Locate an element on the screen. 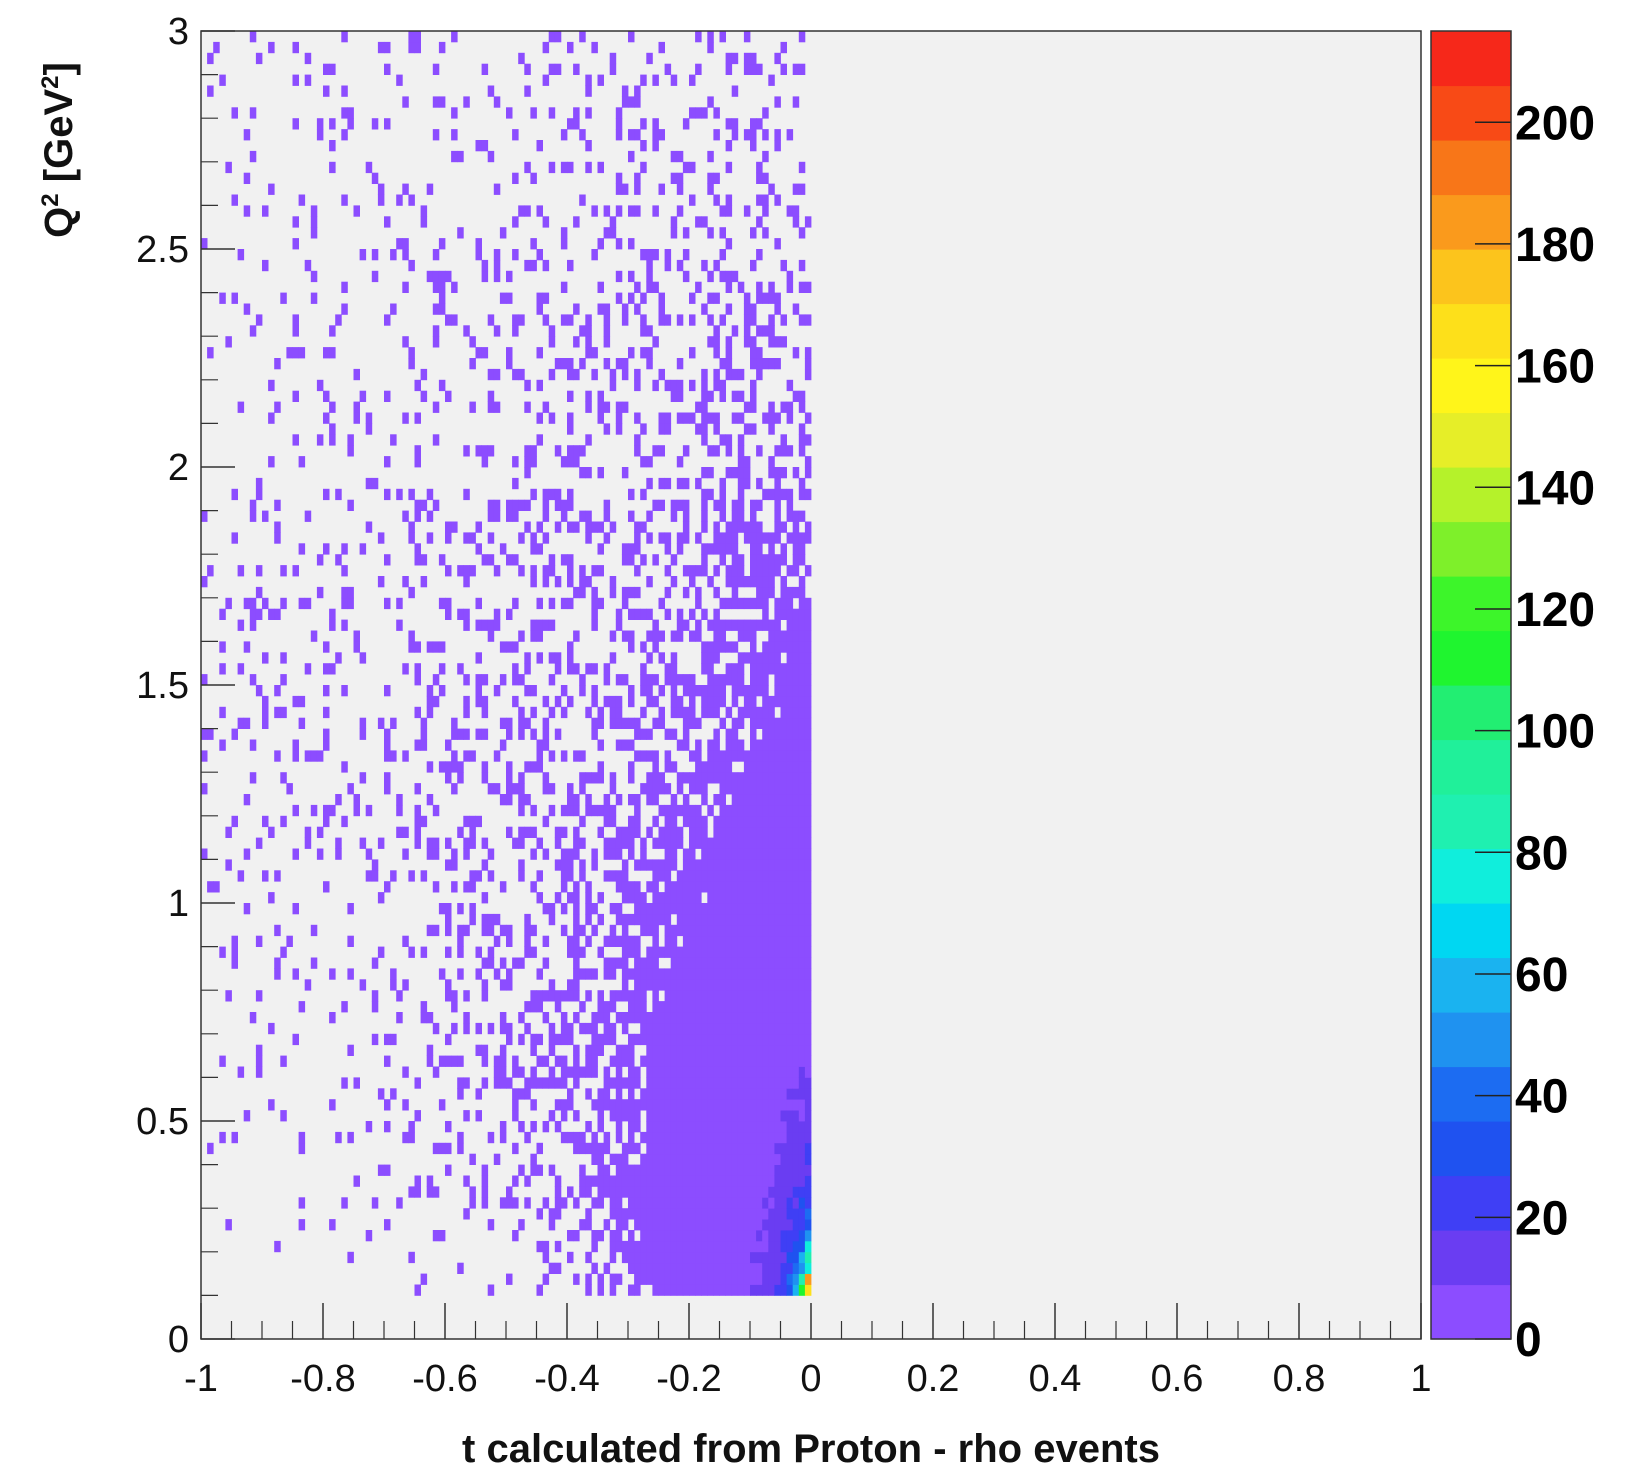 The height and width of the screenshot is (1476, 1638). colorbar-segment is located at coordinates (1471, 658).